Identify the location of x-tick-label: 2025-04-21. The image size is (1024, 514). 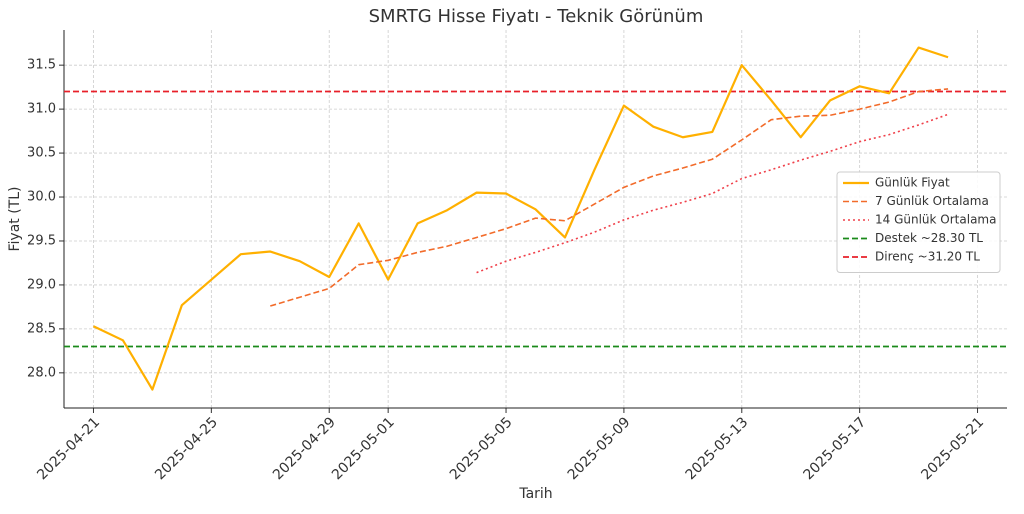
(68, 448).